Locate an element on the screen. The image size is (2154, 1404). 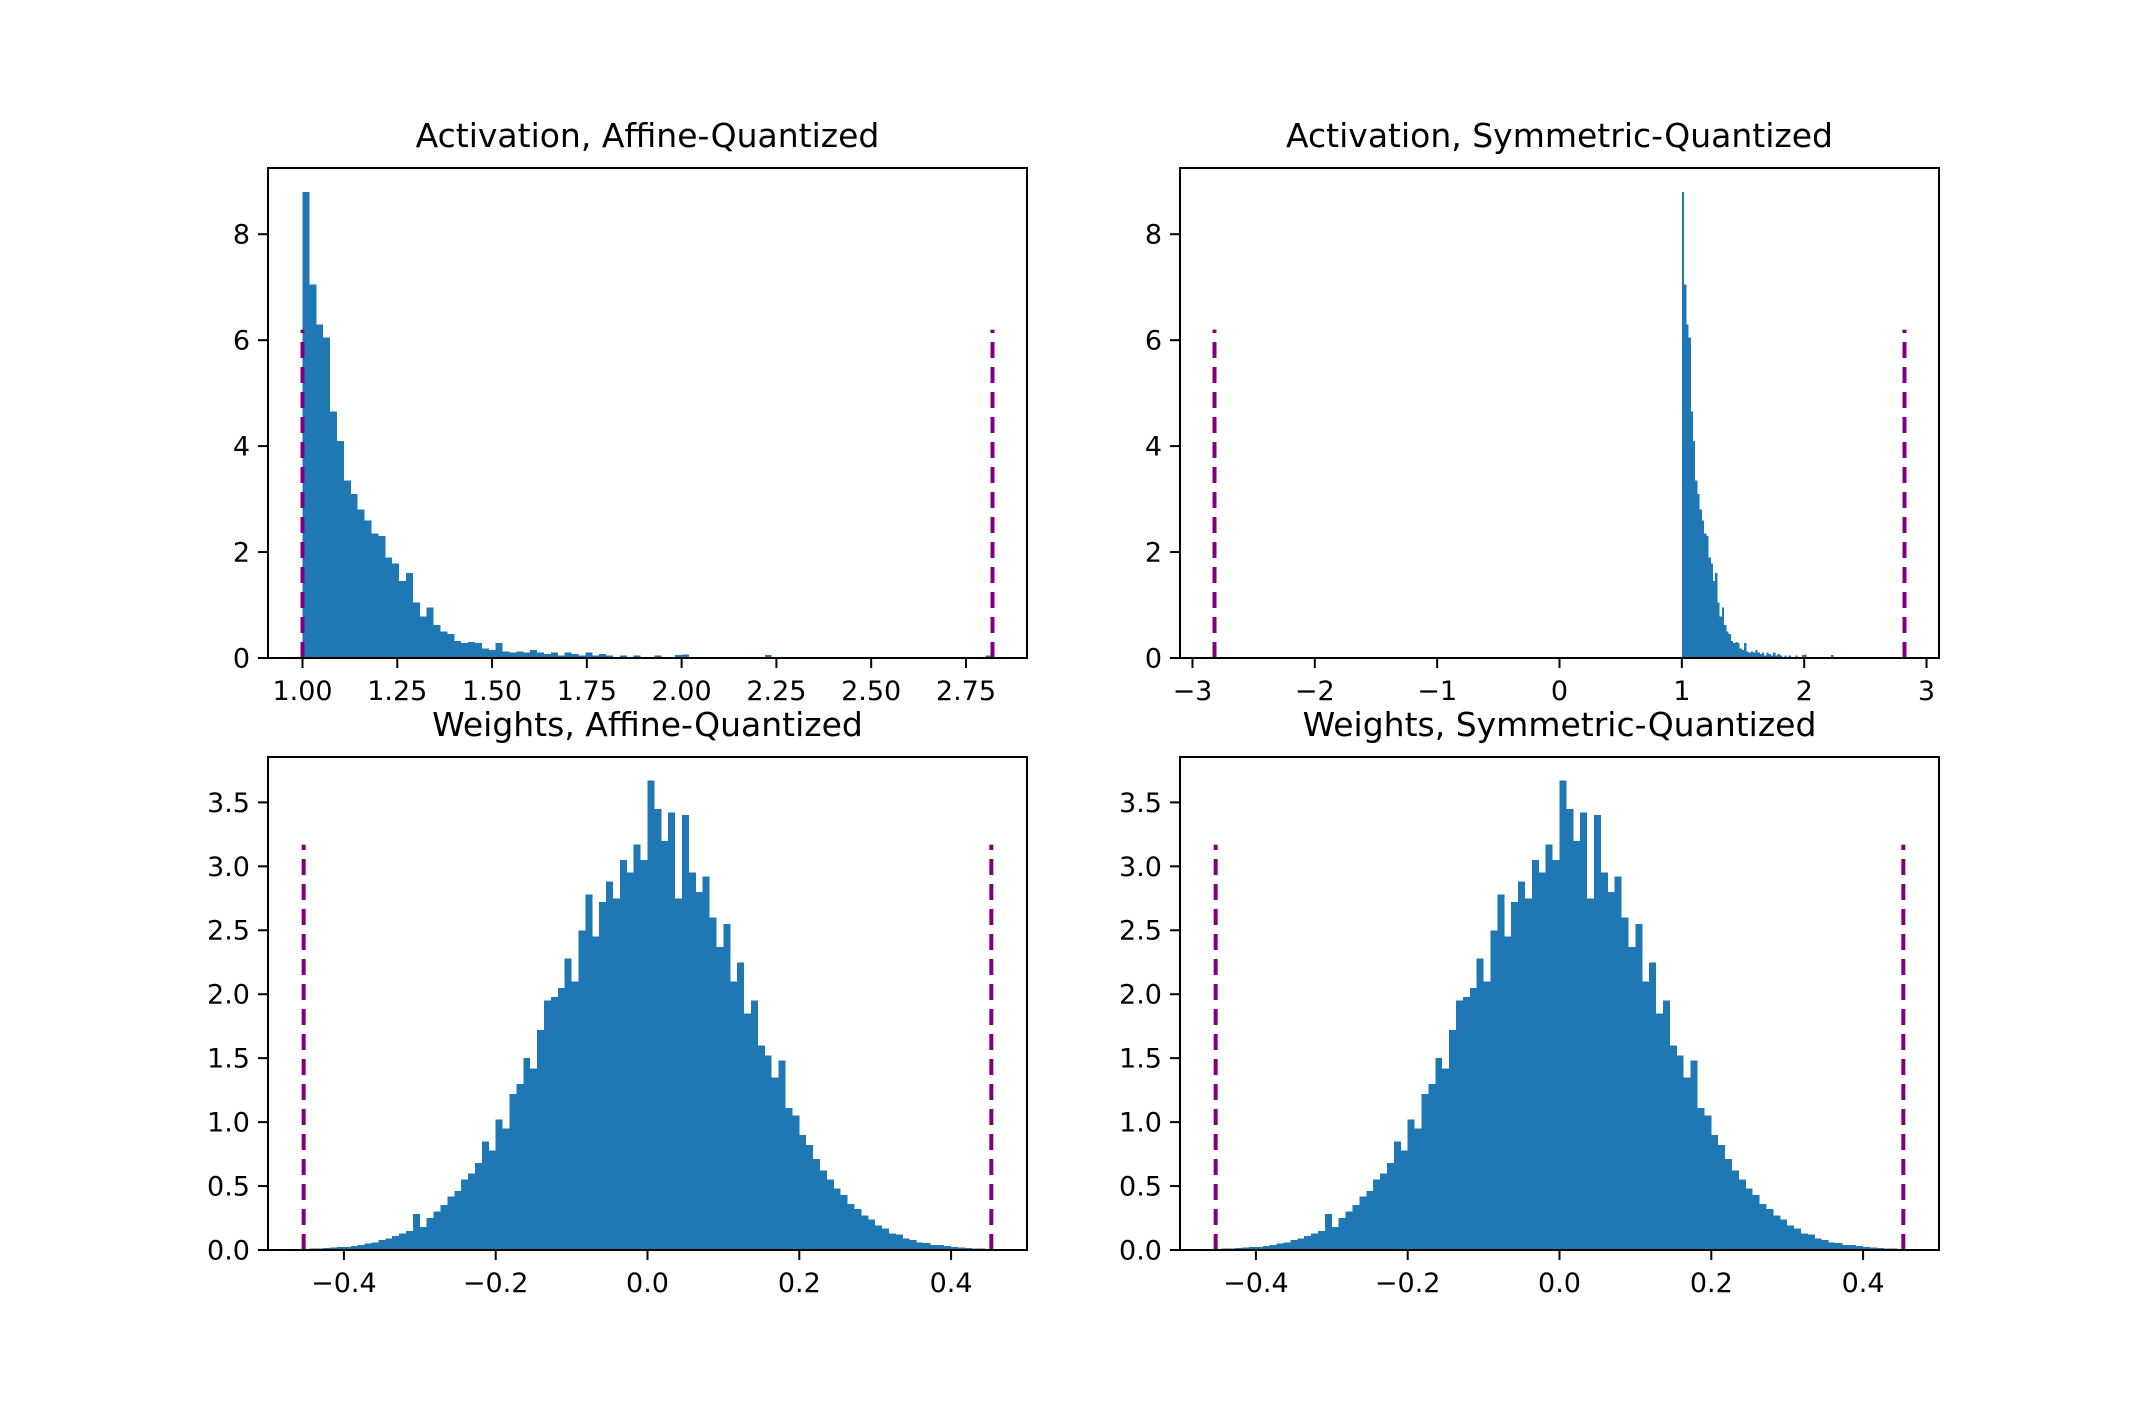
x-tick-label: −1 is located at coordinates (1437, 691).